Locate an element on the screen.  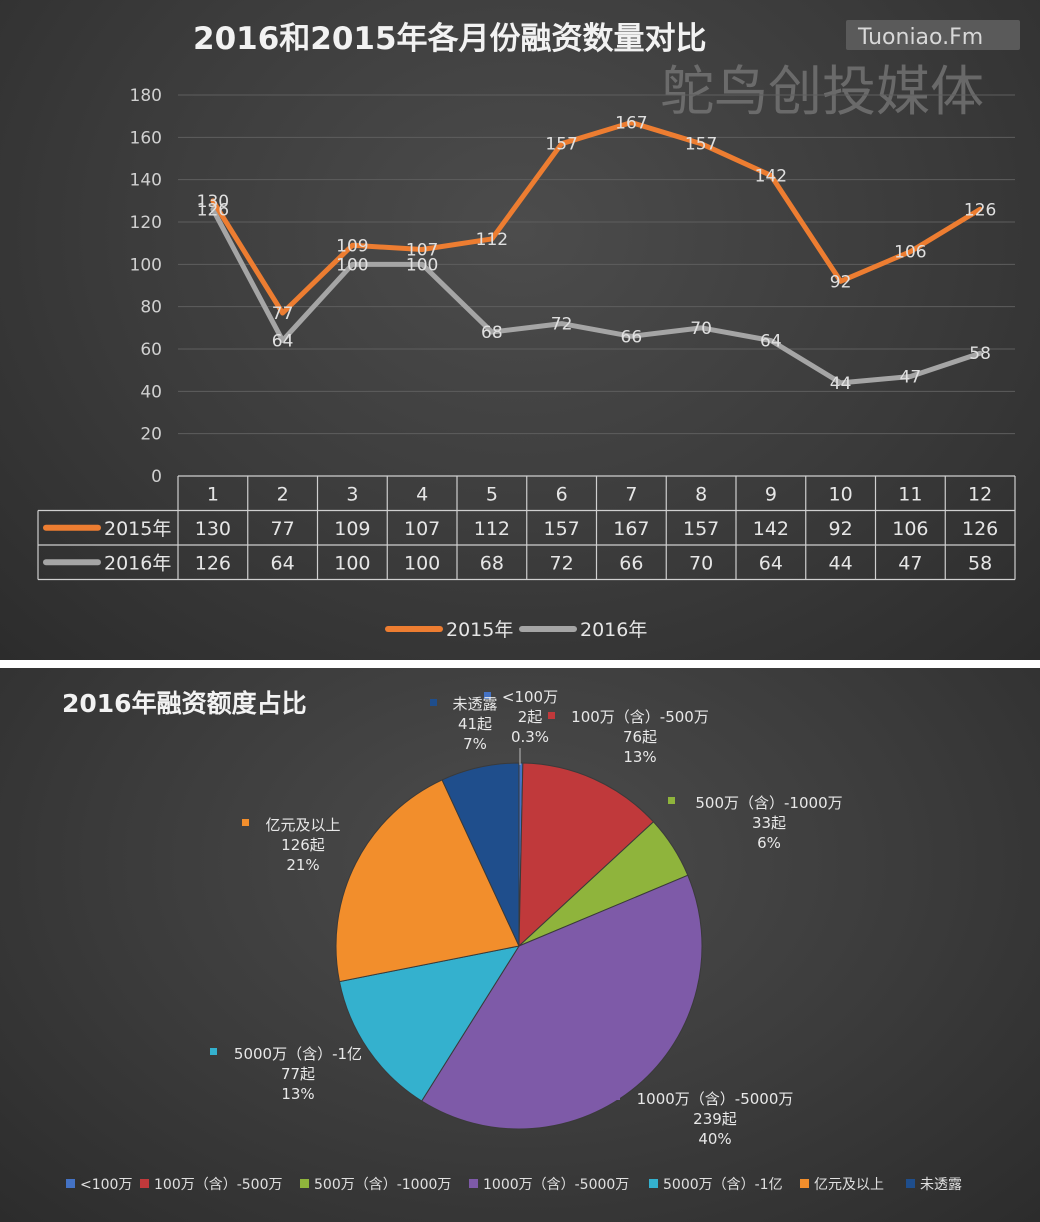
line-chart-title: 2016和2015年各月份融资数量对比 is located at coordinates (450, 39).